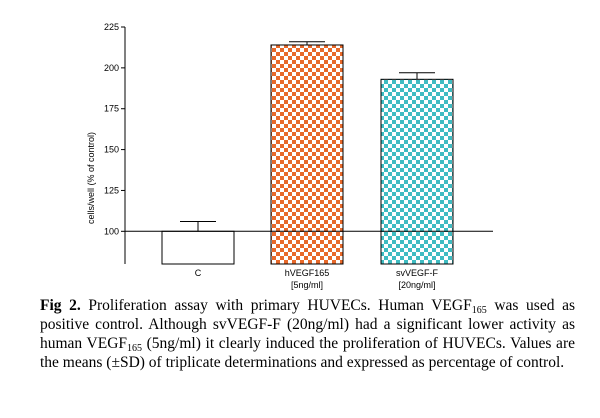 The image size is (600, 418). I want to click on y-tick-label-150: 150, so click(111, 150).